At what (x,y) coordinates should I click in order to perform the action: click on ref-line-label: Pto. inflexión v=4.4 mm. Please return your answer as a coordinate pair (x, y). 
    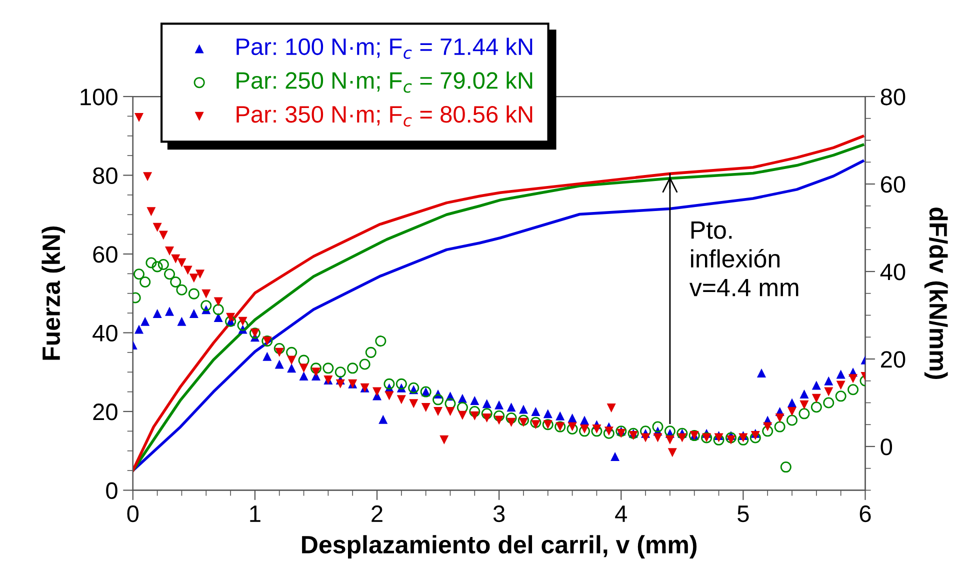
    Looking at the image, I should click on (743, 258).